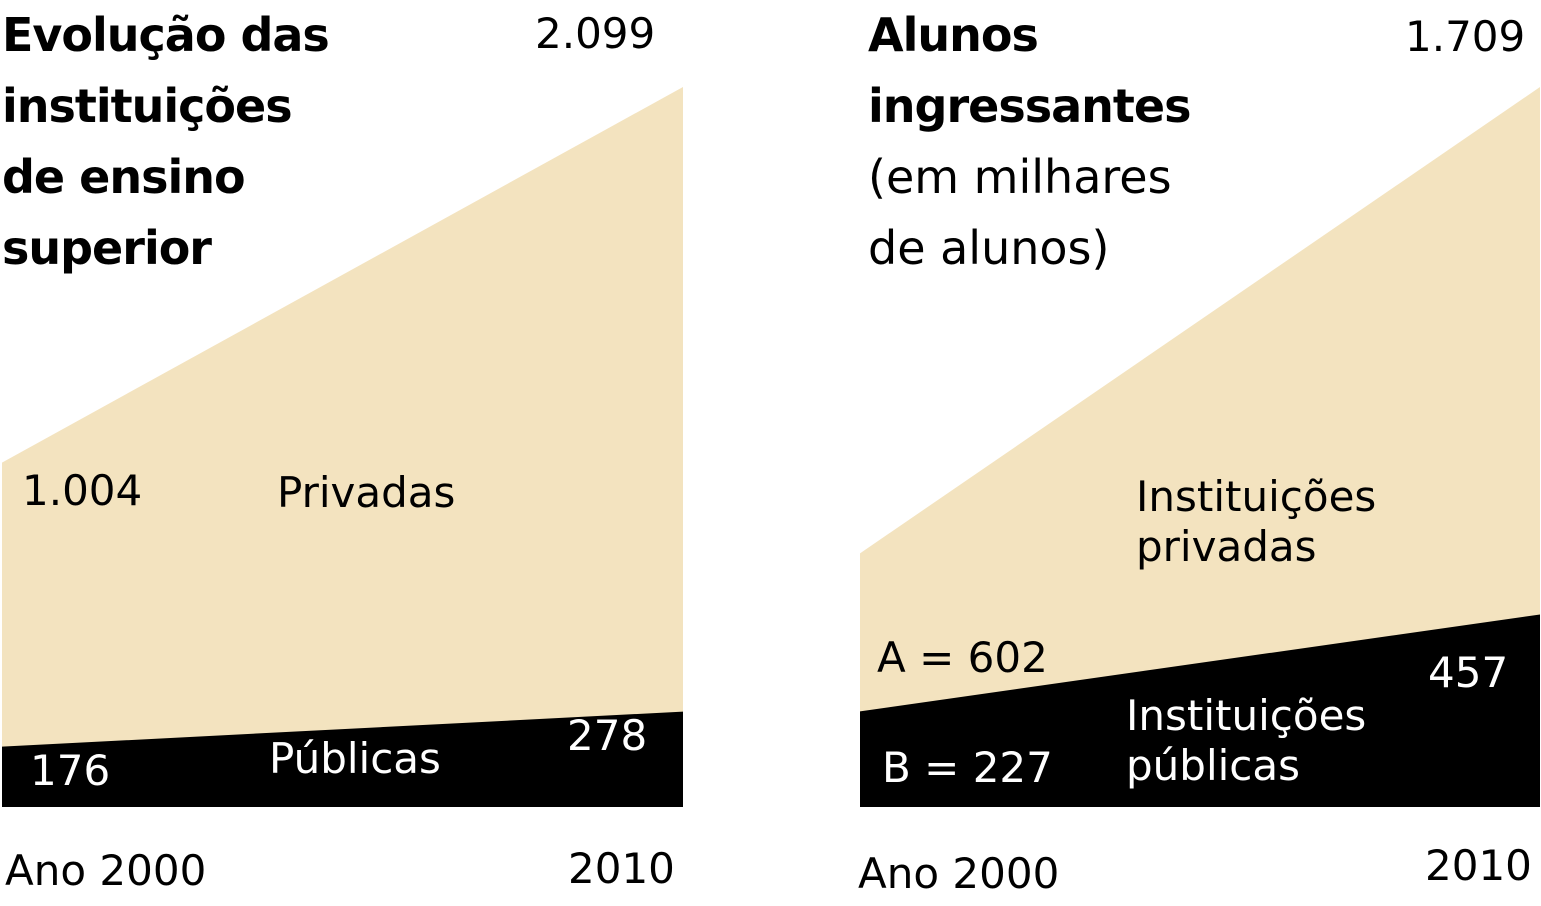 This screenshot has width=1541, height=906. Describe the element at coordinates (82, 490) in the screenshot. I see `value-label: 1.004` at that location.